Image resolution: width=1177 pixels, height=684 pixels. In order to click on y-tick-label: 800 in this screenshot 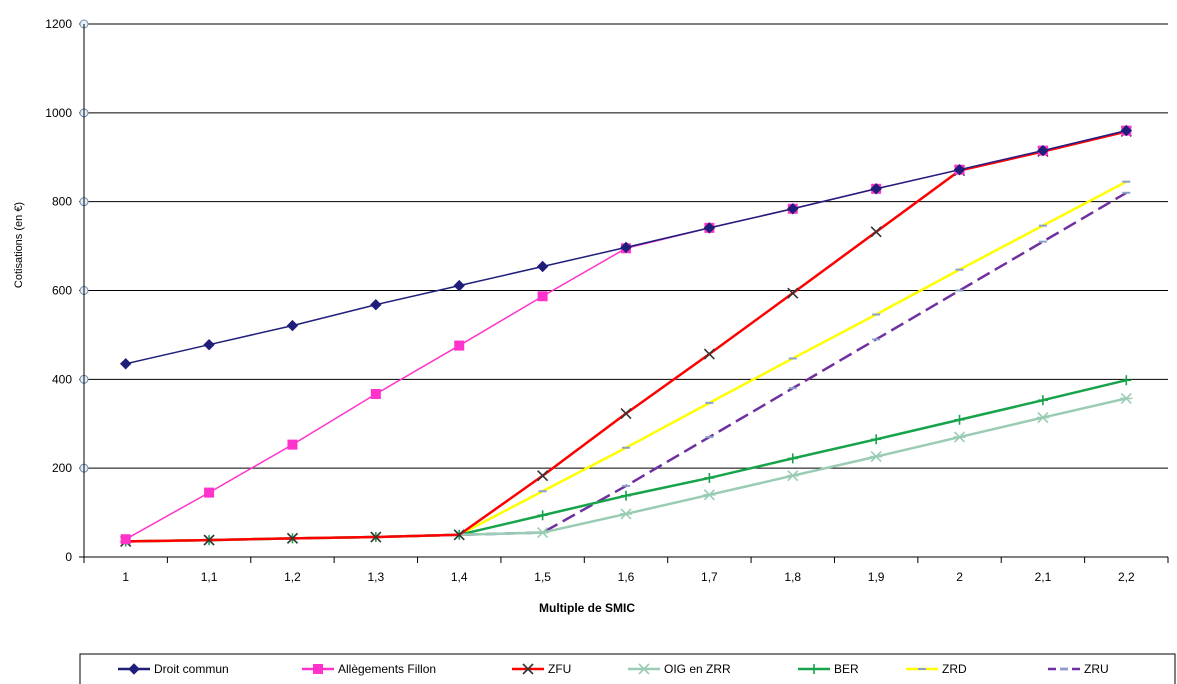, I will do `click(62, 202)`.